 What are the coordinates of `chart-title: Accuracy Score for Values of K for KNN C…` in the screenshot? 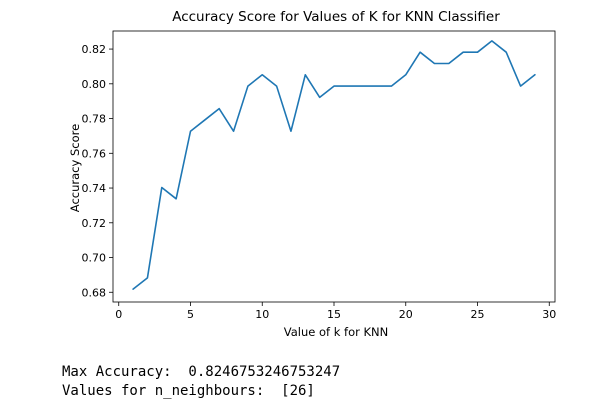 It's located at (336, 17).